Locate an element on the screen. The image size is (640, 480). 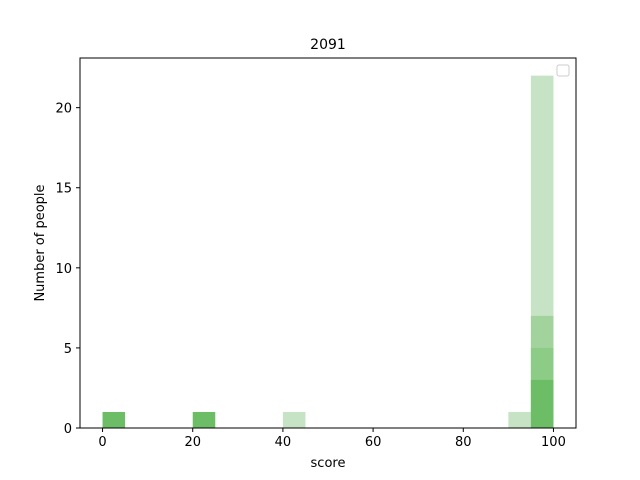
y-tick-label: 20 is located at coordinates (63, 109).